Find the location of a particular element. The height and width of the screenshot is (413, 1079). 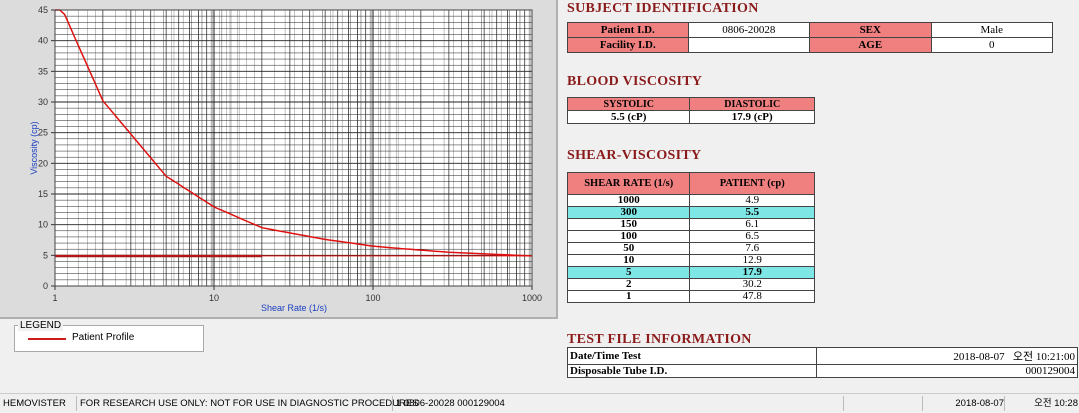

patient-cp-cell: 17.9 is located at coordinates (752, 272).